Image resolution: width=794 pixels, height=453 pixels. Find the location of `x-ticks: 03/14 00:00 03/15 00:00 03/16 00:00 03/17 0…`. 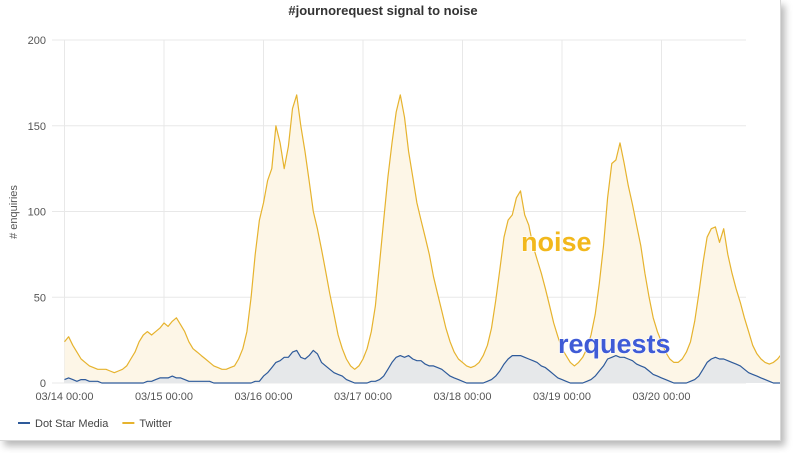

x-ticks: 03/14 00:00 03/15 00:00 03/16 00:00 03/17 0… is located at coordinates (362, 397).